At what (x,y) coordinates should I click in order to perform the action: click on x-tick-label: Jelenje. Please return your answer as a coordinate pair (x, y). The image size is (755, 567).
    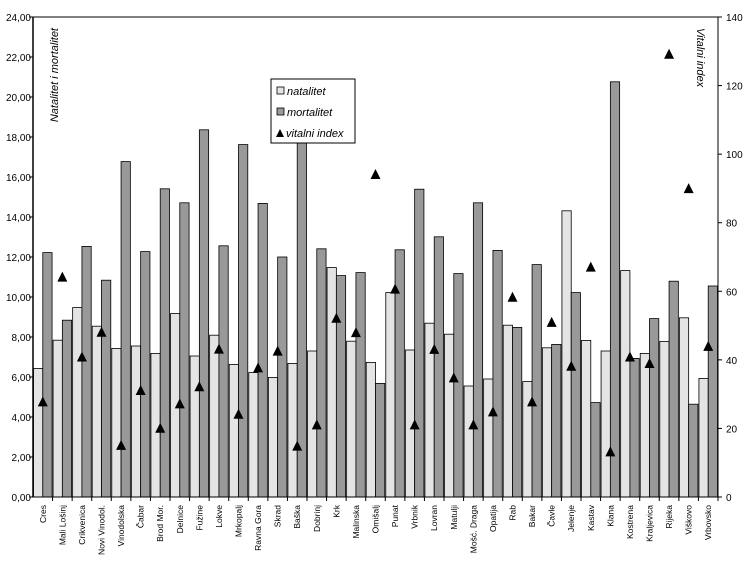
    Looking at the image, I should click on (571, 518).